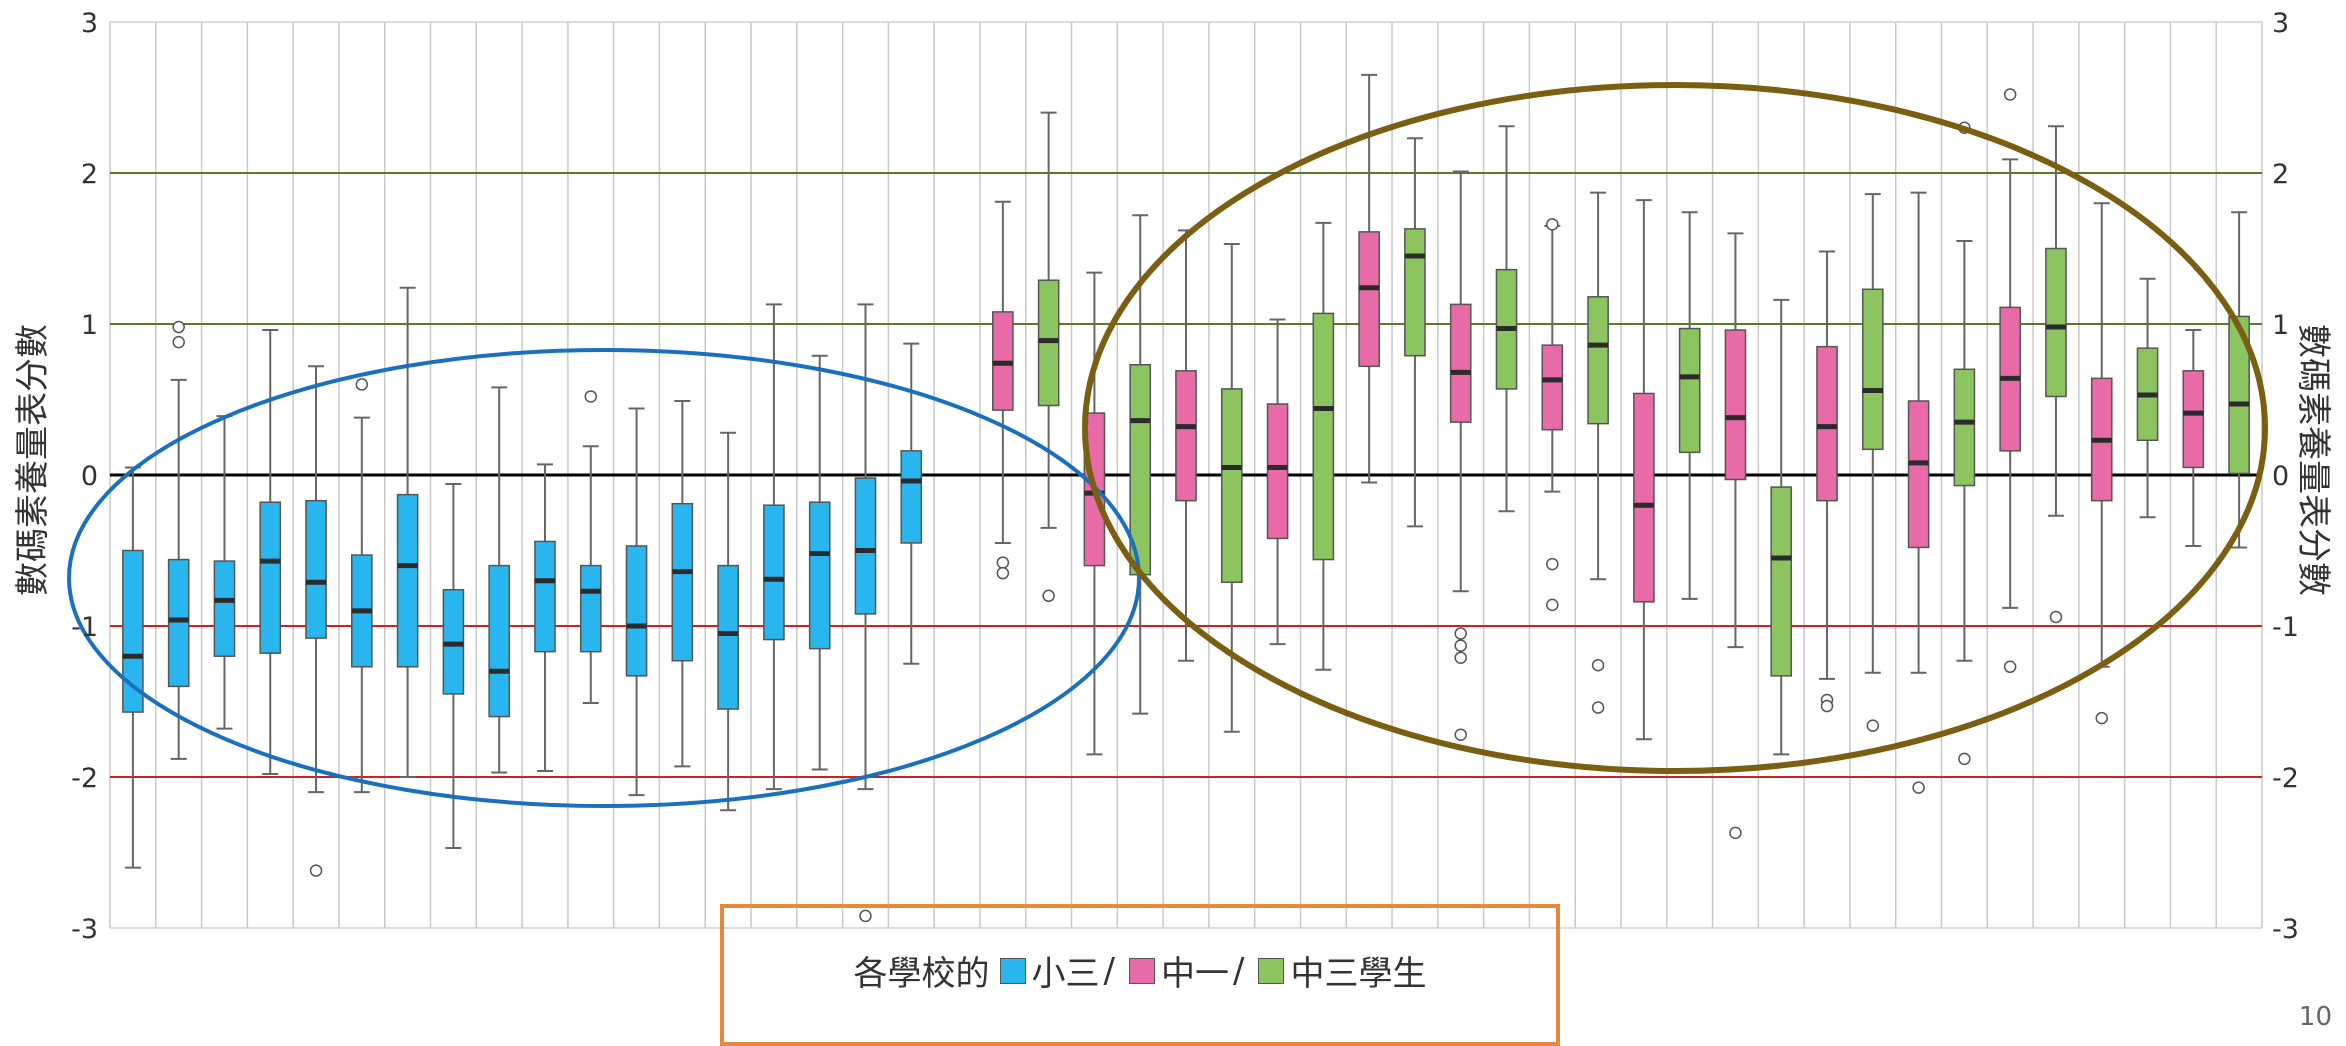 This screenshot has width=2346, height=1046. Describe the element at coordinates (1195, 974) in the screenshot. I see `legend-label-s1: 中一` at that location.